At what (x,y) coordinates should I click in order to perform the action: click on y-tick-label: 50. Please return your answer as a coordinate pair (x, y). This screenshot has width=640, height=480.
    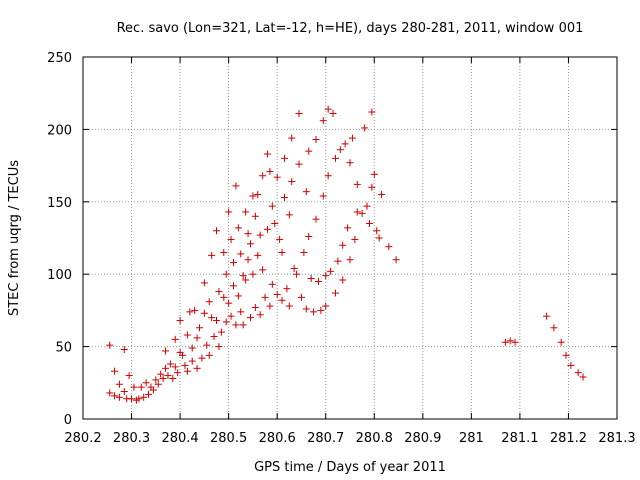
    Looking at the image, I should click on (63, 348).